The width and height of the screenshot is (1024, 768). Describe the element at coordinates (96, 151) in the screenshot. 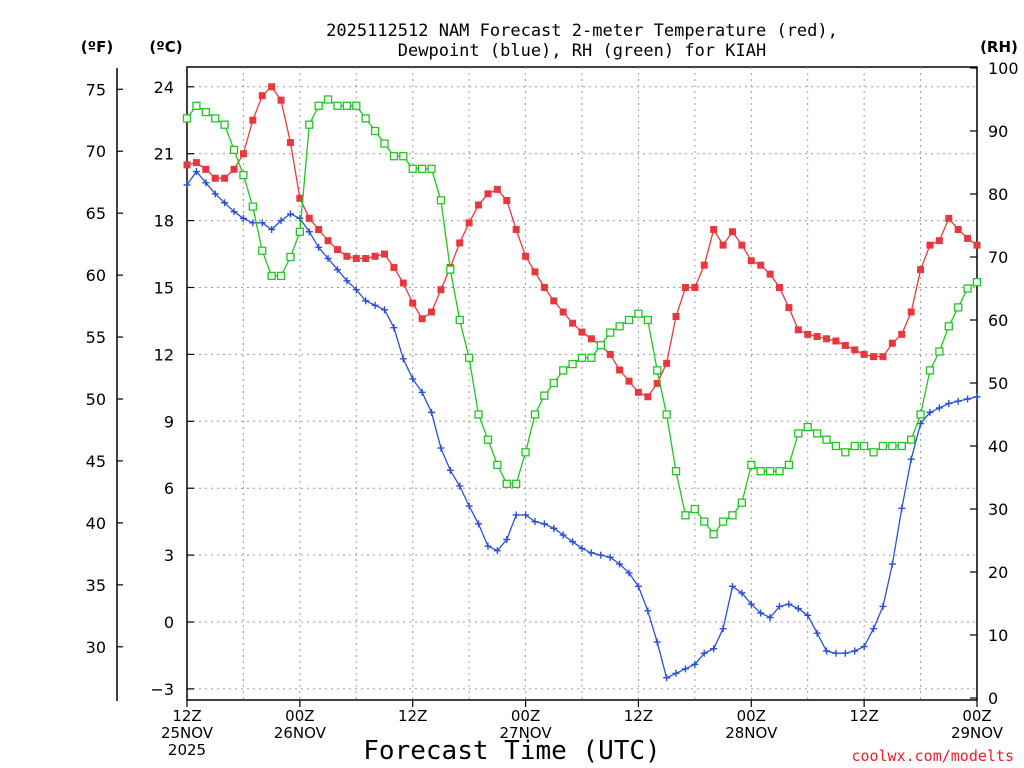

I see `fahrenheit-tick-label: 70` at that location.